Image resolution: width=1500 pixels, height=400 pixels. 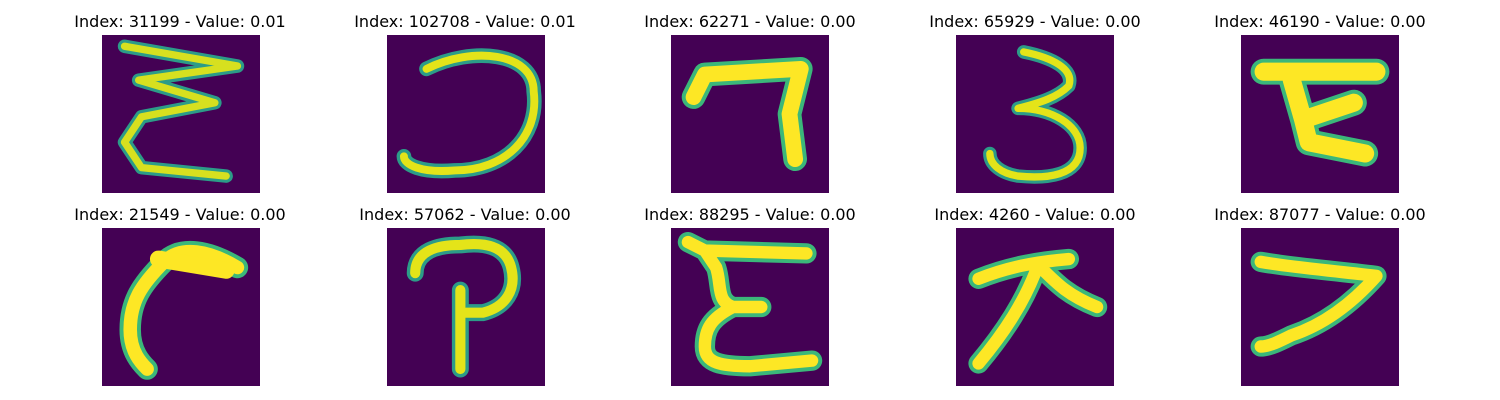 What do you see at coordinates (180, 214) in the screenshot?
I see `panel-title: Index: 21549 - Value: 0.00` at bounding box center [180, 214].